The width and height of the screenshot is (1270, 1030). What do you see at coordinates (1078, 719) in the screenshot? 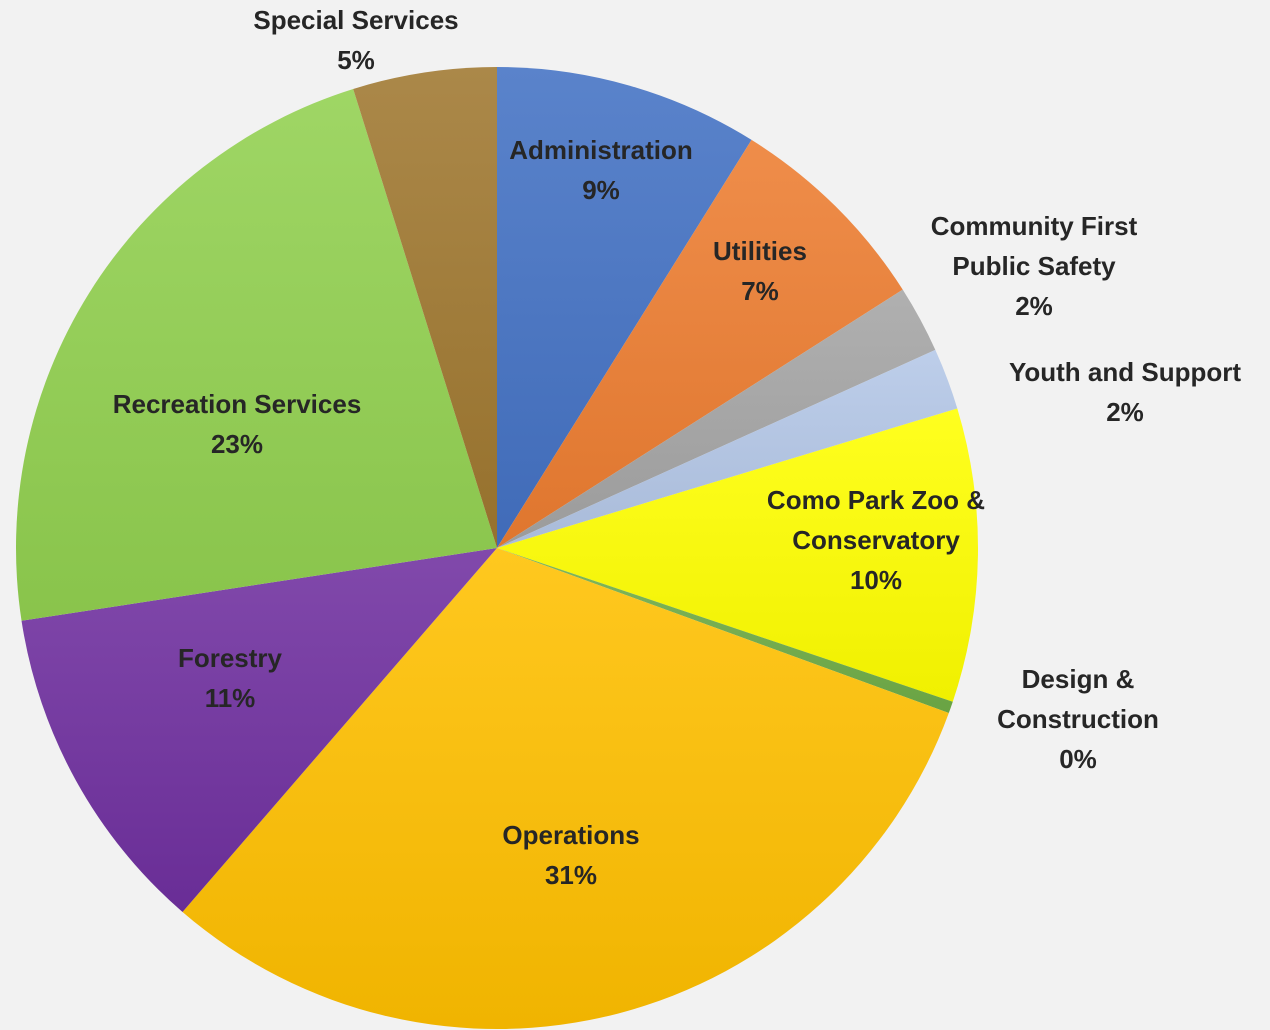
I see `pie-label-5: Design & Construction 0%` at bounding box center [1078, 719].